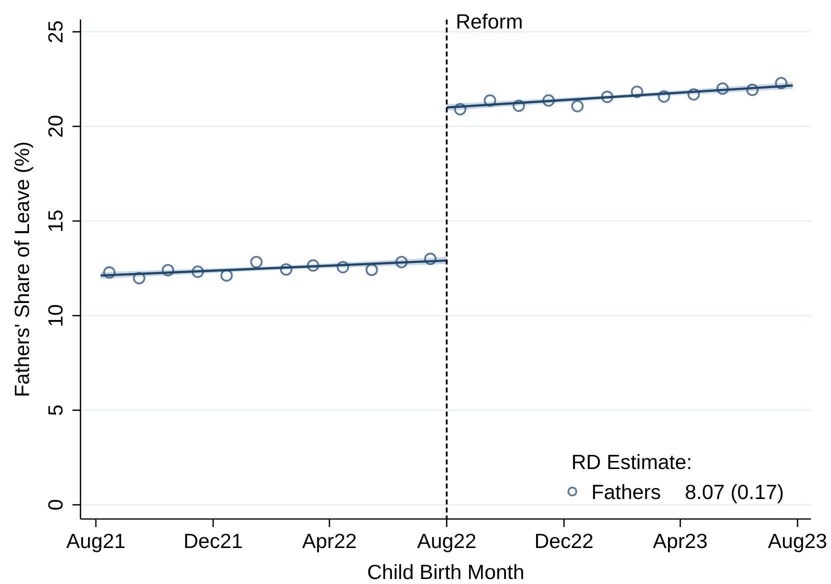  Describe the element at coordinates (56, 316) in the screenshot. I see `y-tick-label: 10` at that location.